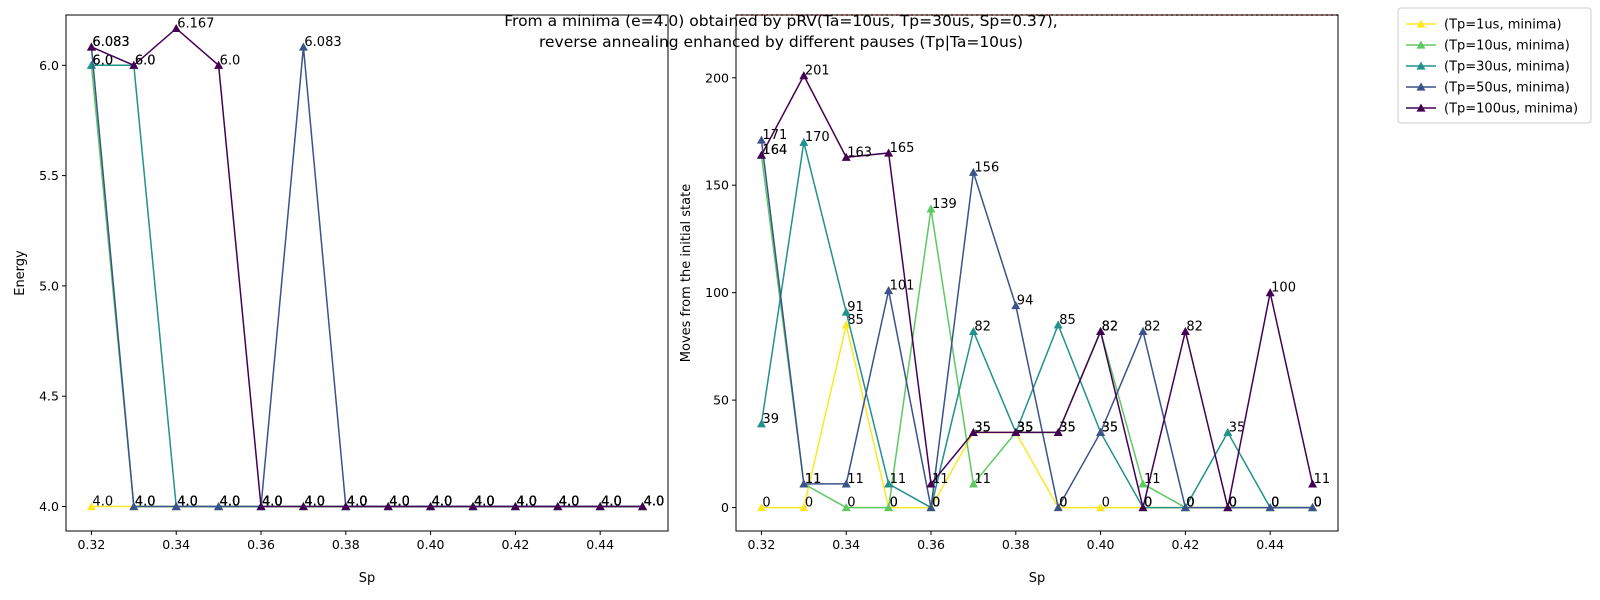  Describe the element at coordinates (944, 204) in the screenshot. I see `data-label: 139` at that location.